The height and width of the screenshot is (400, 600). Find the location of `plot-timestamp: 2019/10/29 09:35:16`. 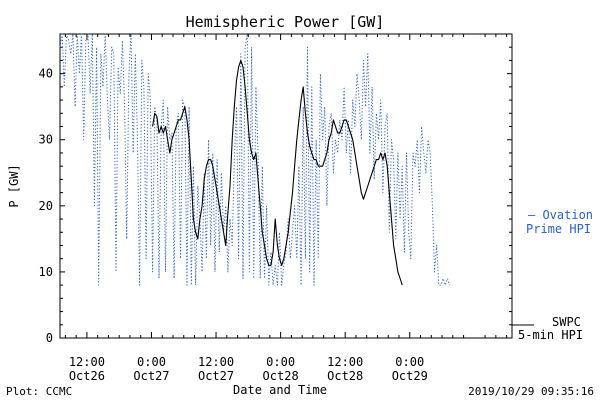

plot-timestamp: 2019/10/29 09:35:16 is located at coordinates (531, 391).